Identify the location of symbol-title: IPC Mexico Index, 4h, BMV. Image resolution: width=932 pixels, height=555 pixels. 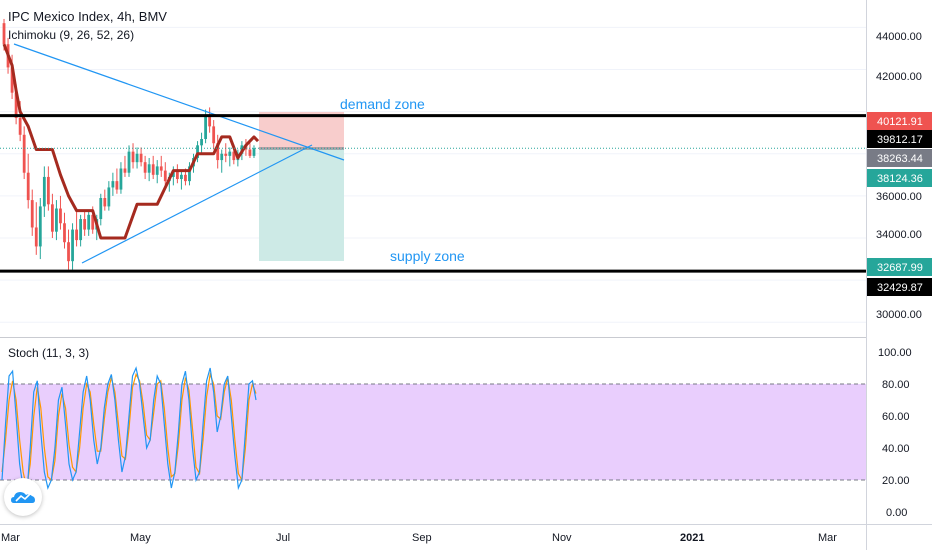
(87, 16).